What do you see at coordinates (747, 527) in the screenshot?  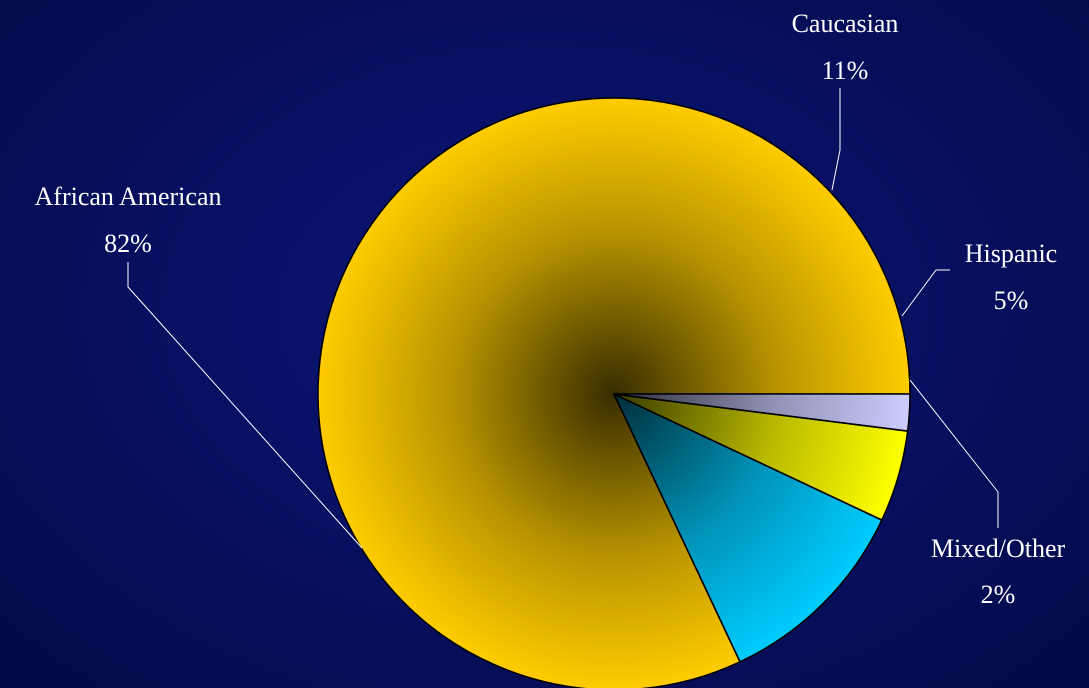 I see `pie-slice-caucasian` at bounding box center [747, 527].